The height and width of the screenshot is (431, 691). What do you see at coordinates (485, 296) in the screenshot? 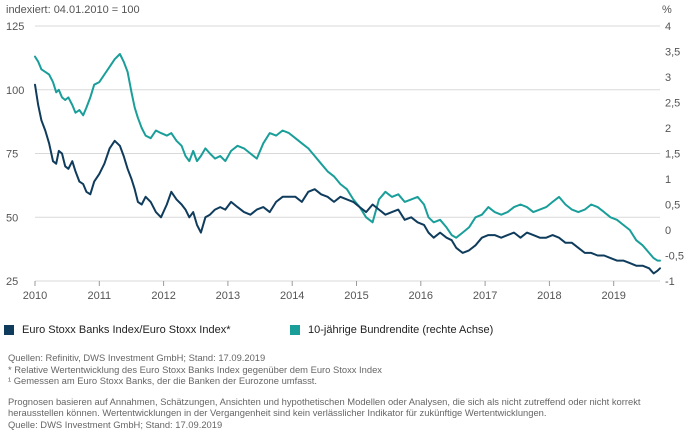
I see `x-tick-label: 2017` at bounding box center [485, 296].